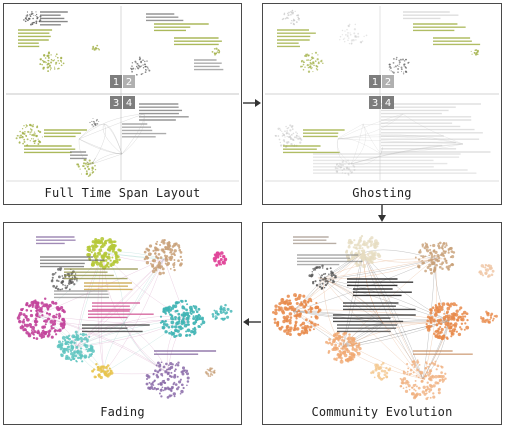  I want to click on quadrant-label-4: 4, so click(129, 103).